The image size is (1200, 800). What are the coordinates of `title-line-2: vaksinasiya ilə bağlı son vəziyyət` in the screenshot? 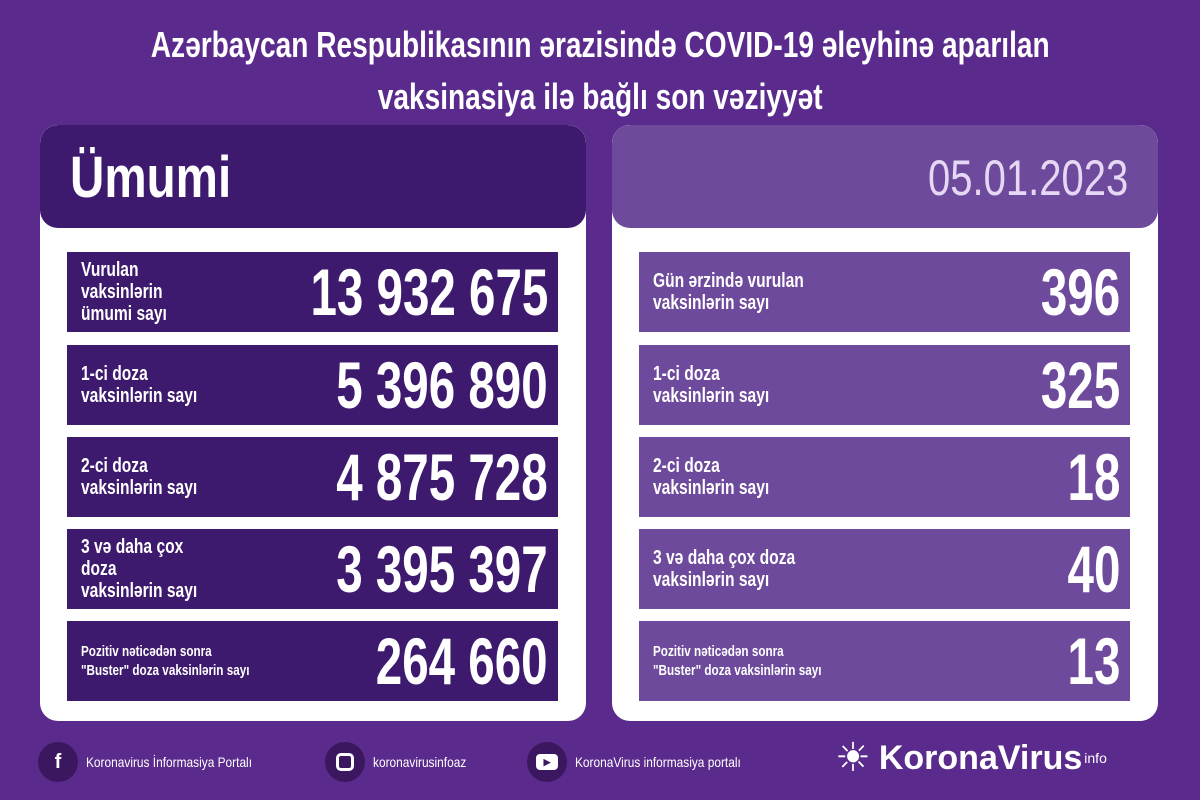 It's located at (600, 96).